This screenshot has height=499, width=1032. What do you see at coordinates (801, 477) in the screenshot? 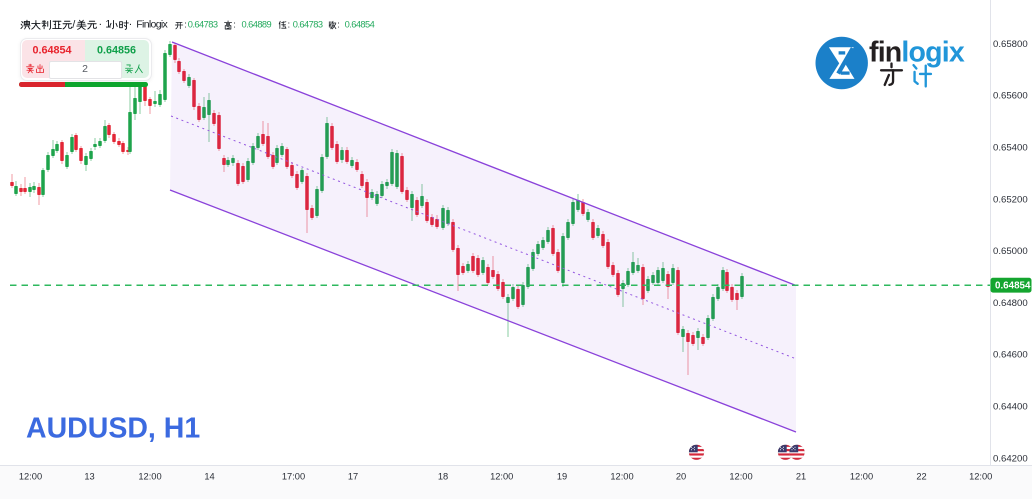
I see `svg-text: 21` at bounding box center [801, 477].